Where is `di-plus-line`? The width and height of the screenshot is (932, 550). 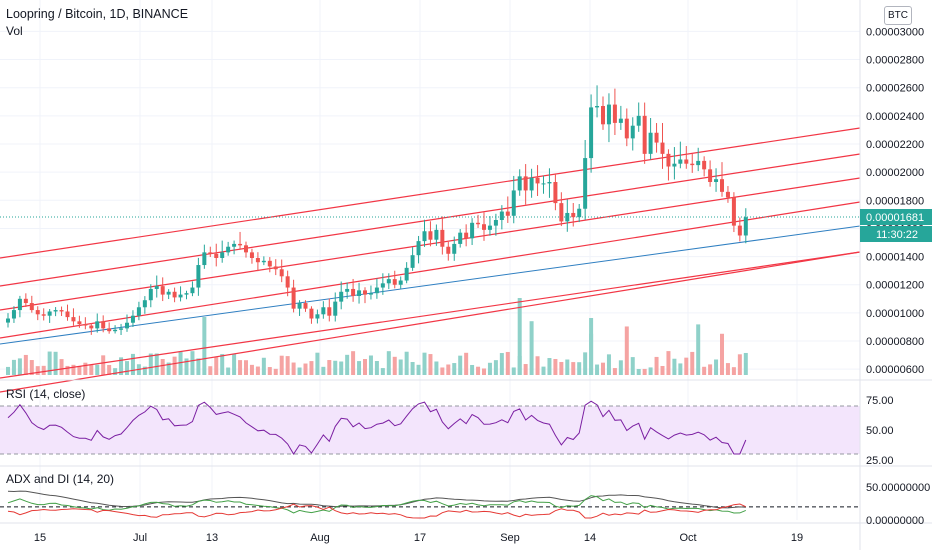 di-plus-line is located at coordinates (376, 504).